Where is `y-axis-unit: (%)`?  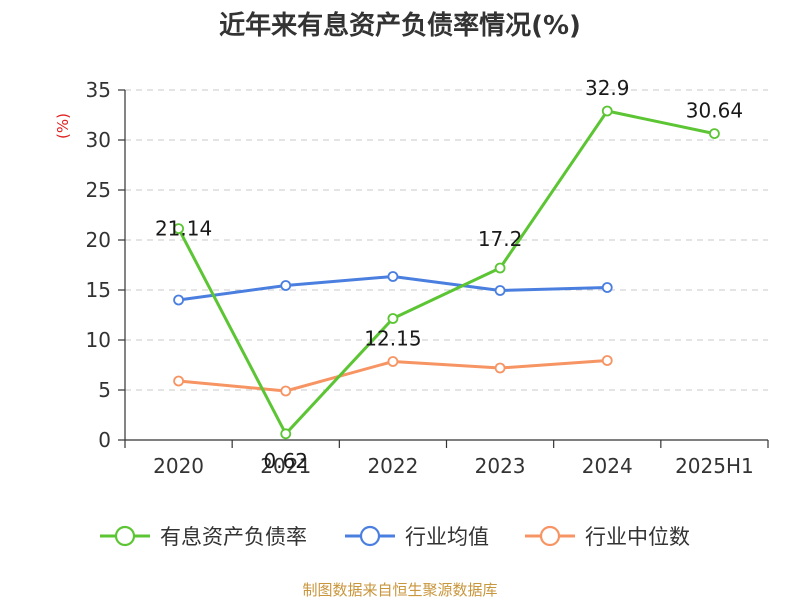 y-axis-unit: (%) is located at coordinates (63, 126).